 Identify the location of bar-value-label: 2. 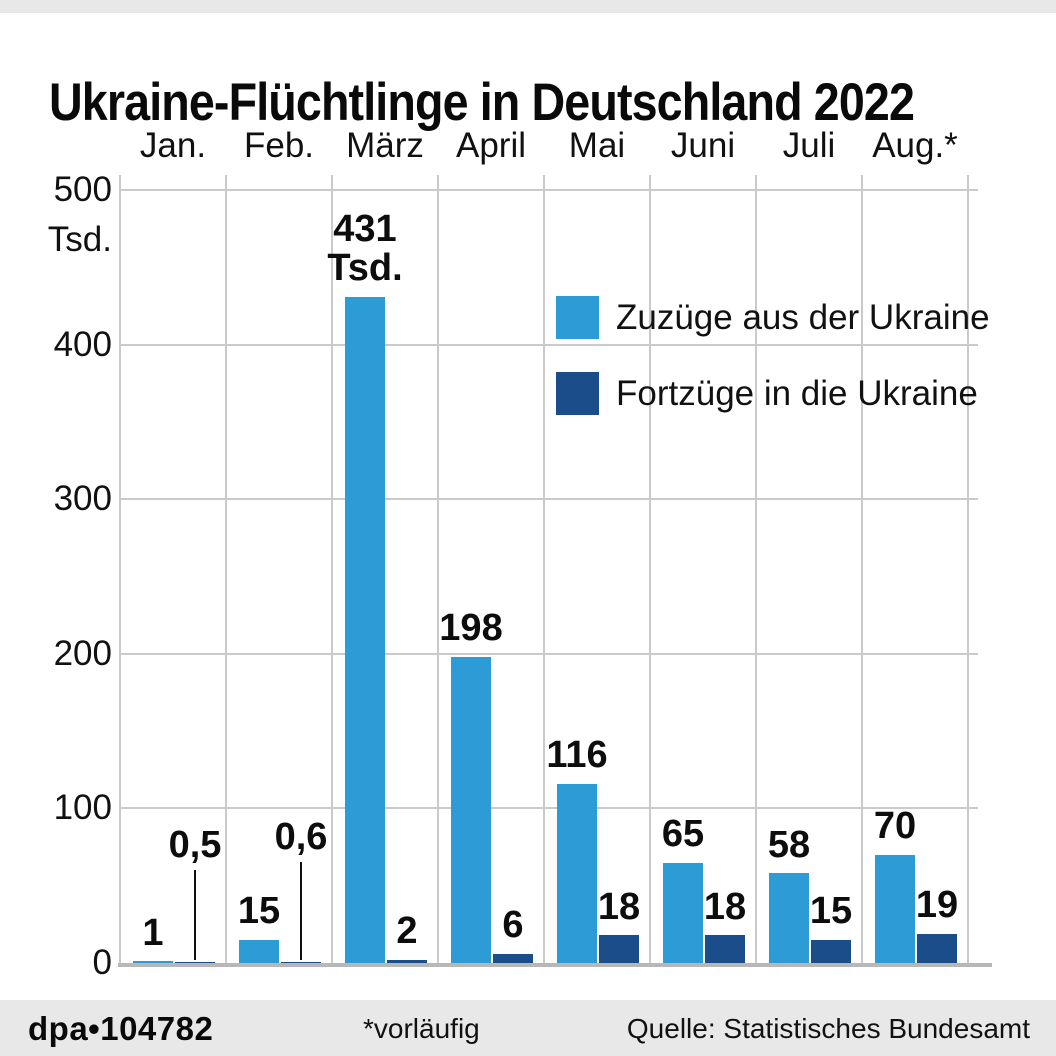
(407, 931).